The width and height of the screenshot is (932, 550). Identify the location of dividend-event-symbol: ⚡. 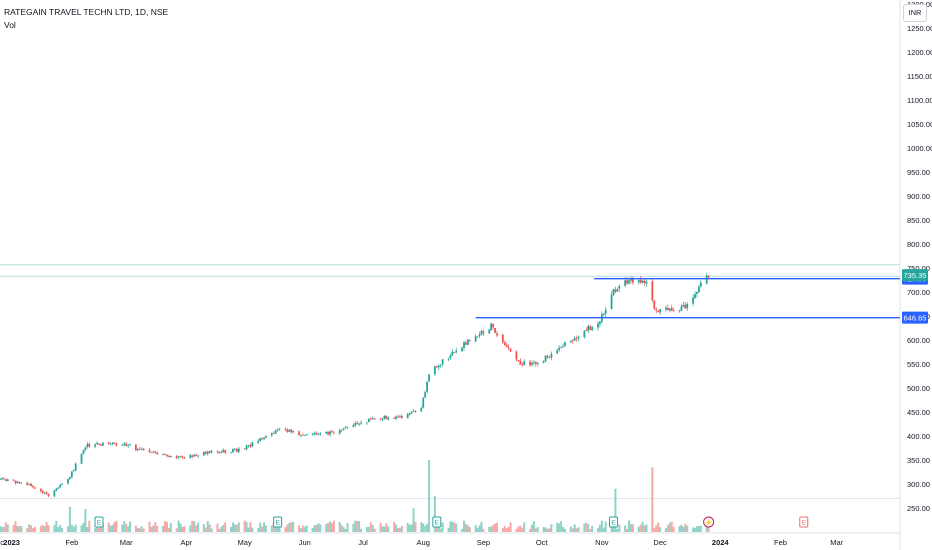
(709, 523).